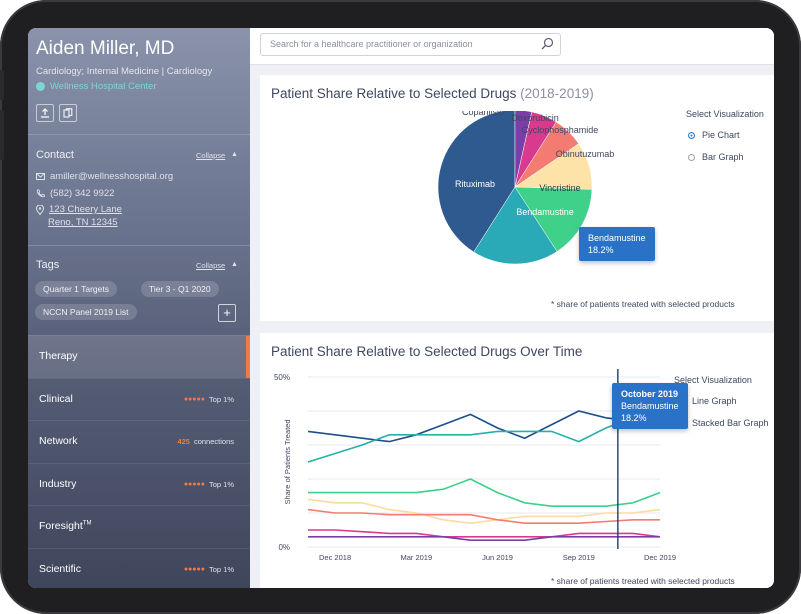  What do you see at coordinates (248, 357) in the screenshot?
I see `active-indicator` at bounding box center [248, 357].